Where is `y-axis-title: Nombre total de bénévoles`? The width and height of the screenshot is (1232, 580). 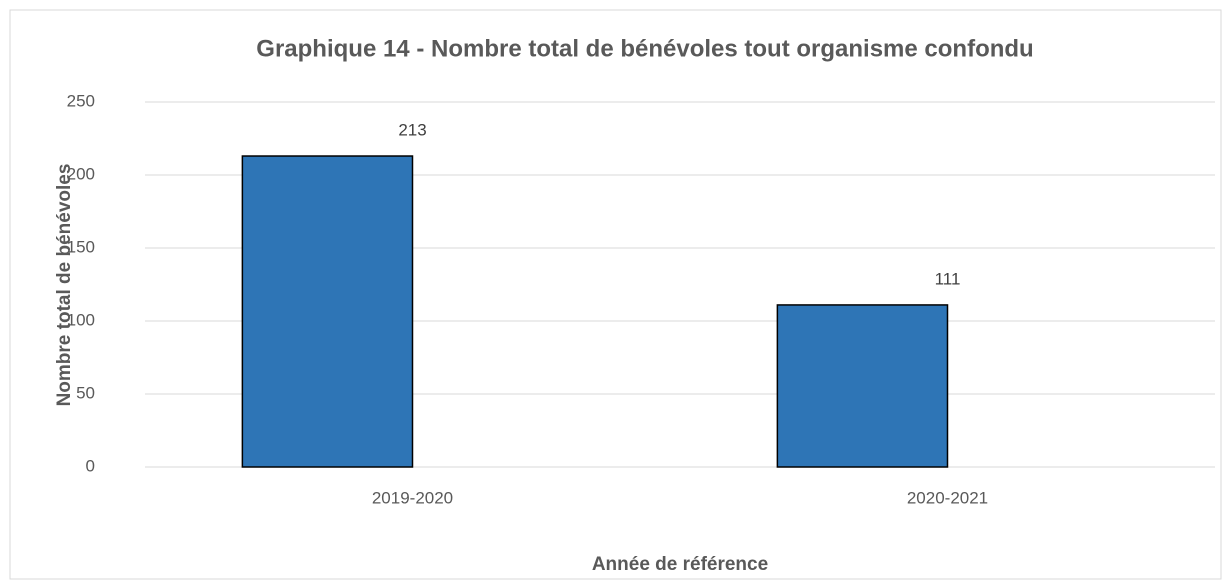
y-axis-title: Nombre total de bénévoles is located at coordinates (64, 285).